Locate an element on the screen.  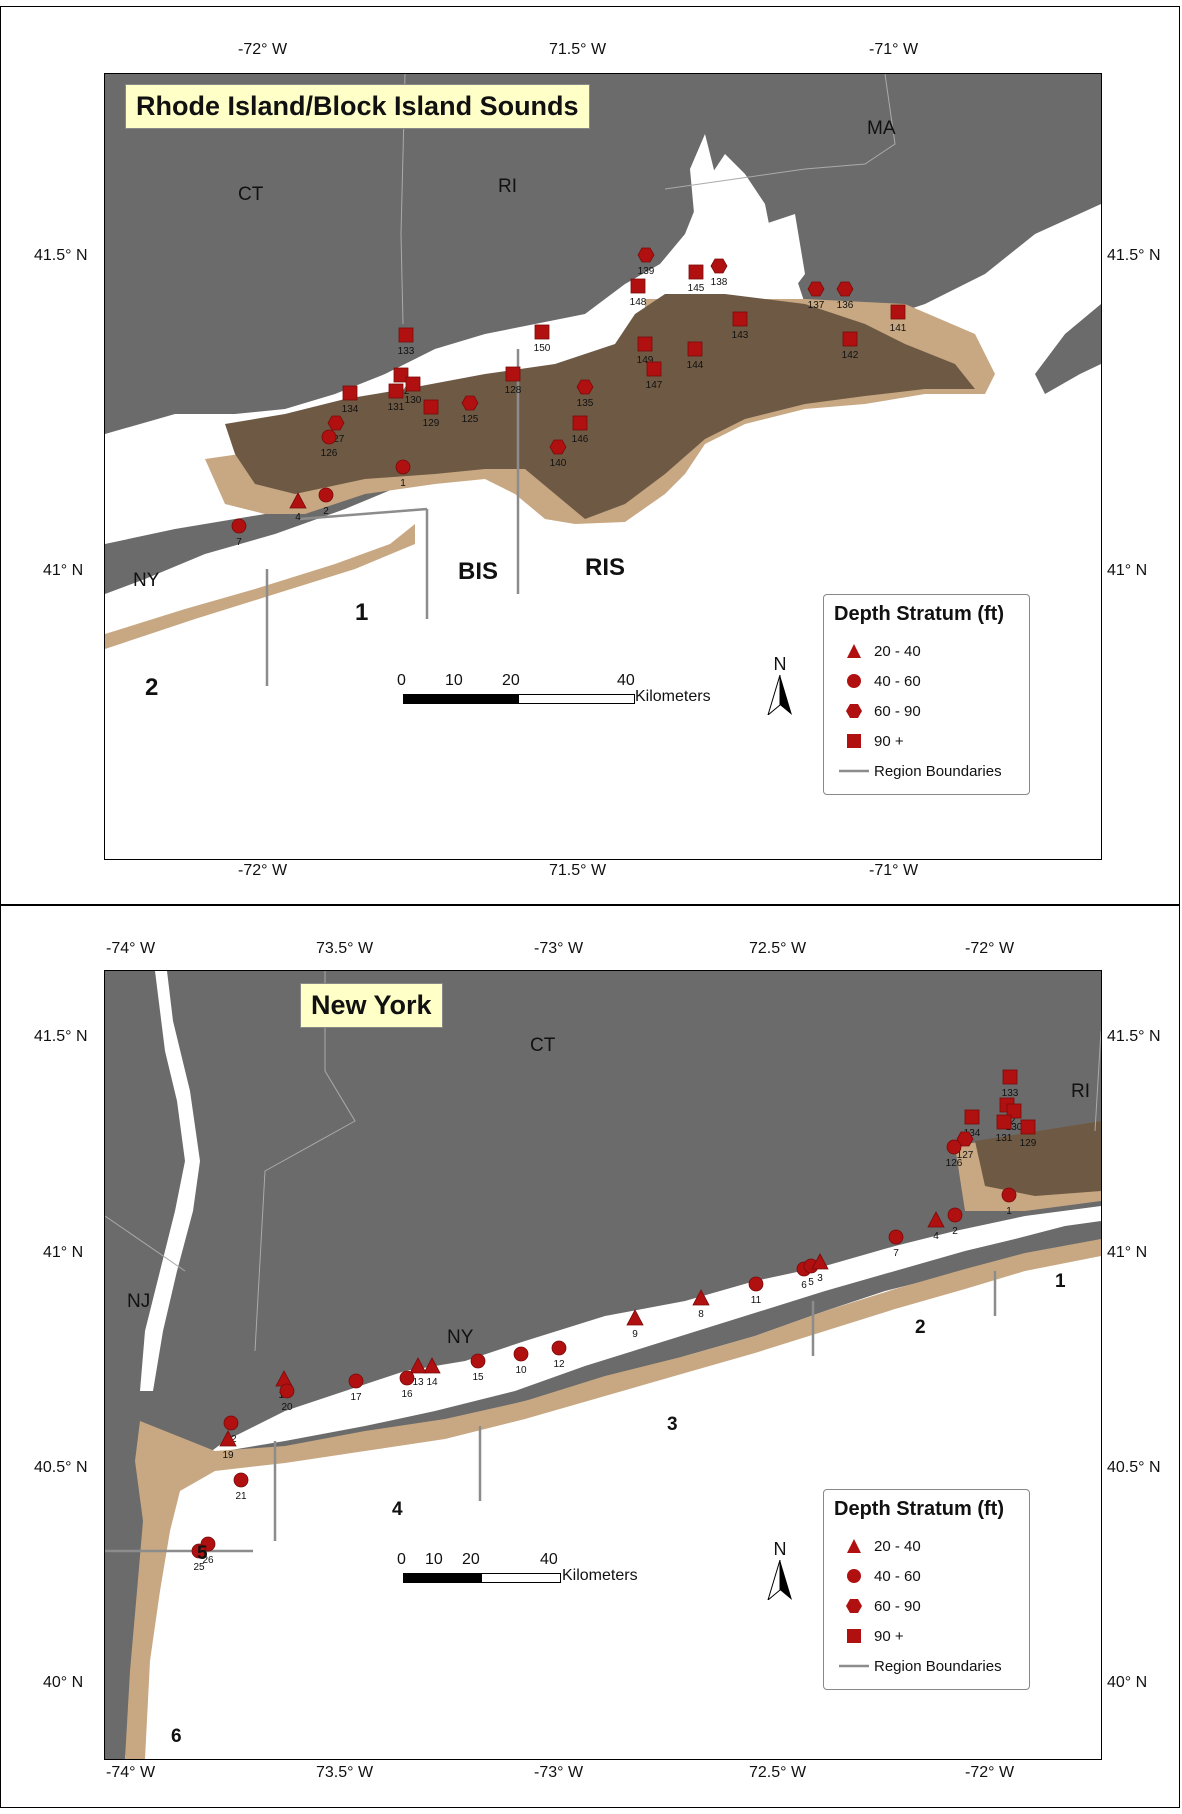
triangle-icon is located at coordinates (854, 1546).